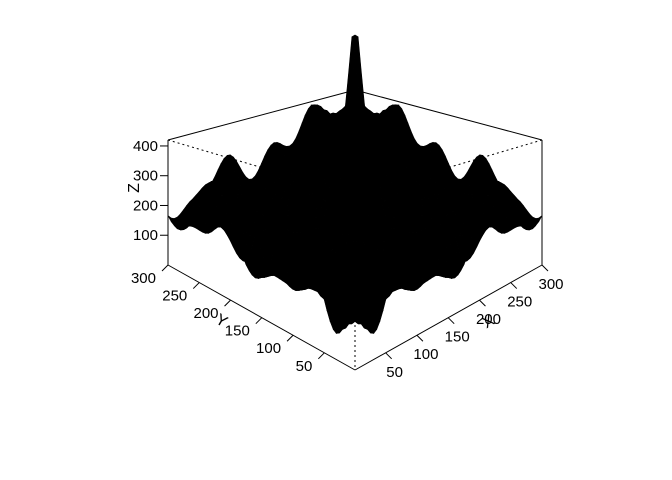  I want to click on y-tick-label: 150, so click(237, 331).